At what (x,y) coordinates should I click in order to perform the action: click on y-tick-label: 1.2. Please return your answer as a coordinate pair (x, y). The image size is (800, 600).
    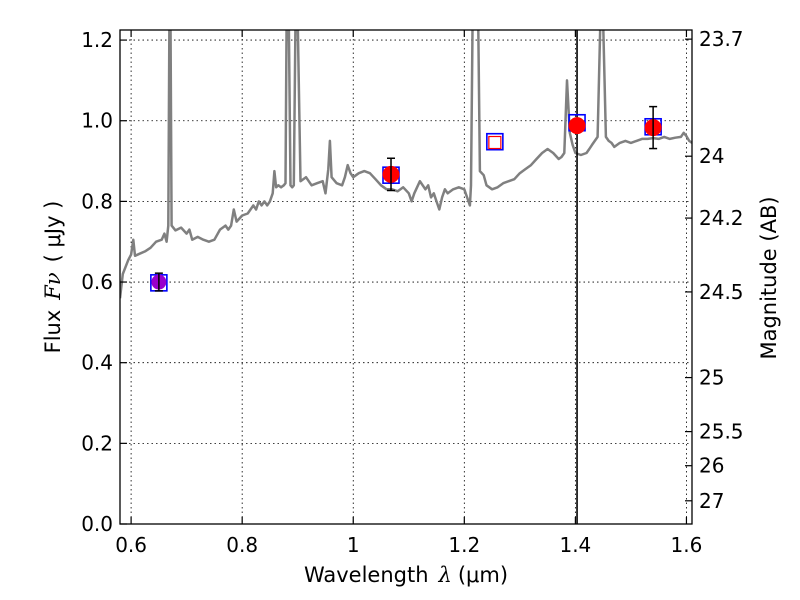
    Looking at the image, I should click on (97, 40).